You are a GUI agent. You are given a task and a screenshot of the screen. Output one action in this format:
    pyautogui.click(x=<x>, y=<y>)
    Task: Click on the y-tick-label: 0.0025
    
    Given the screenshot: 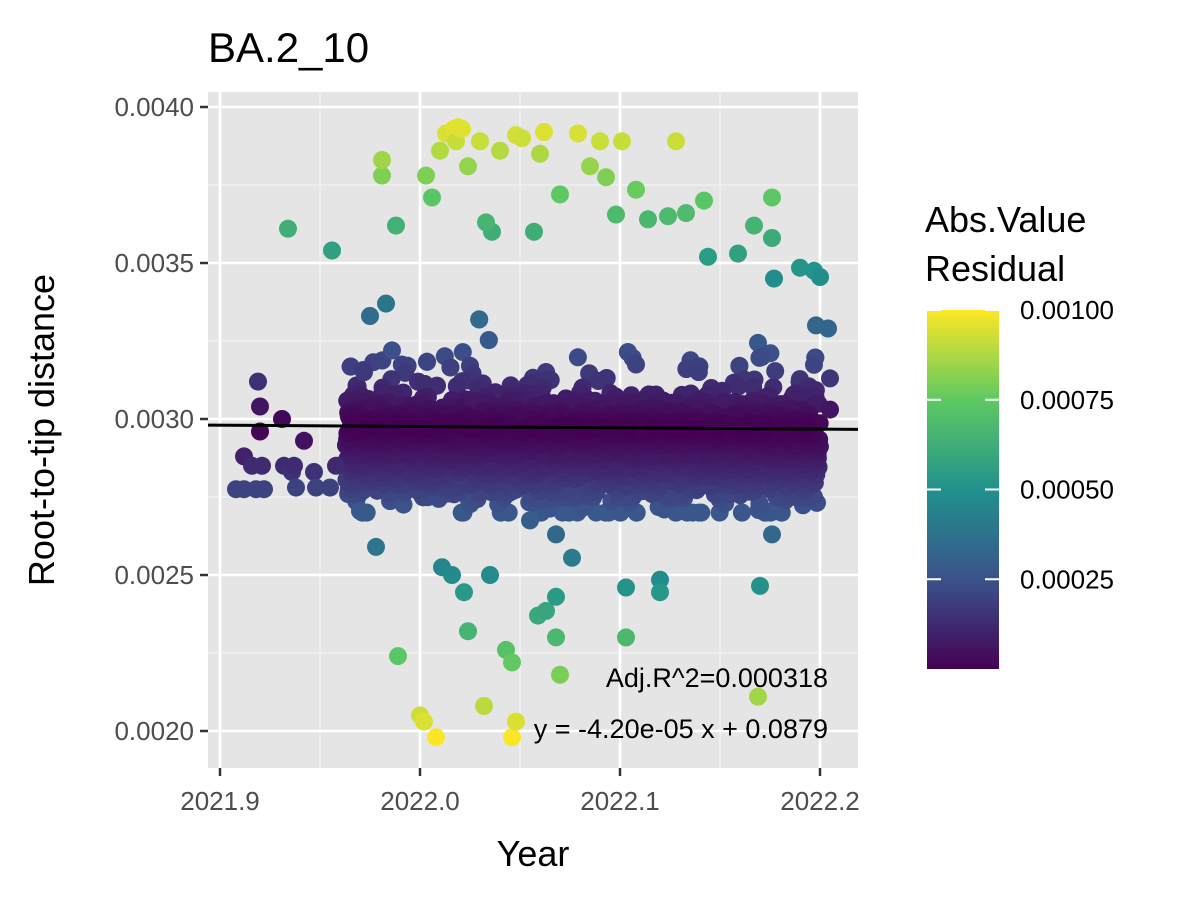 What is the action you would take?
    pyautogui.click(x=154, y=575)
    